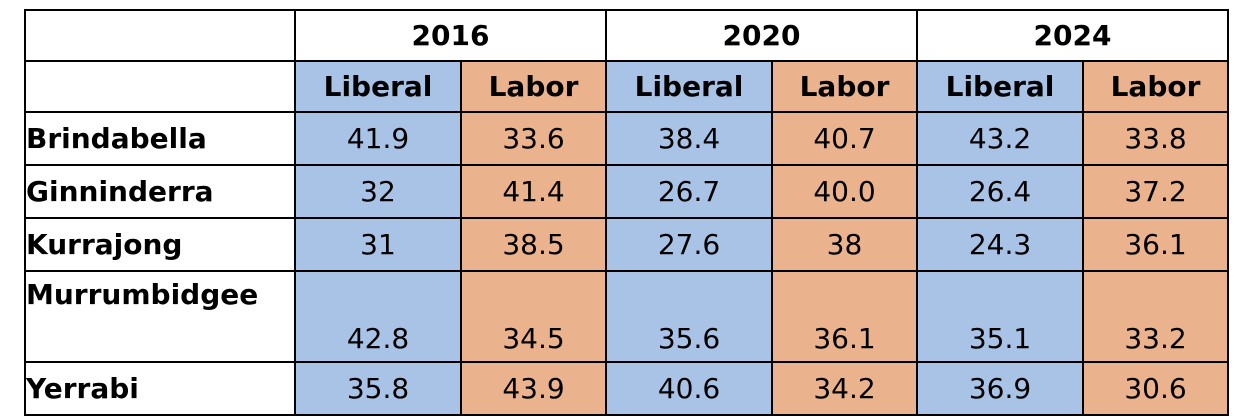  What do you see at coordinates (378, 316) in the screenshot?
I see `value-cell: 42.8` at bounding box center [378, 316].